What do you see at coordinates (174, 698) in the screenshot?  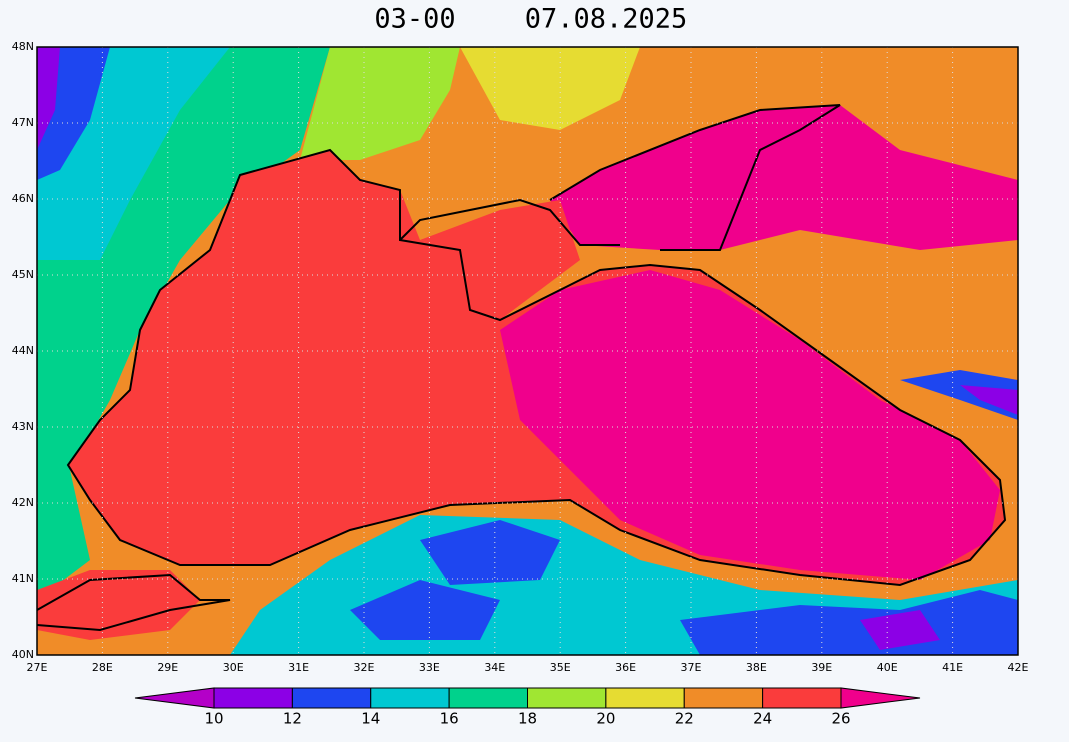 I see `colorbar-under` at bounding box center [174, 698].